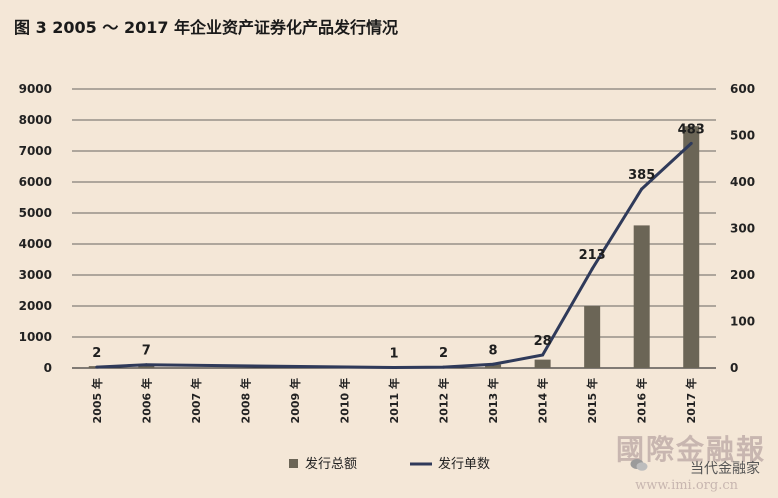 The image size is (778, 498). Describe the element at coordinates (35, 337) in the screenshot. I see `y-left-tick-label: 1000` at that location.